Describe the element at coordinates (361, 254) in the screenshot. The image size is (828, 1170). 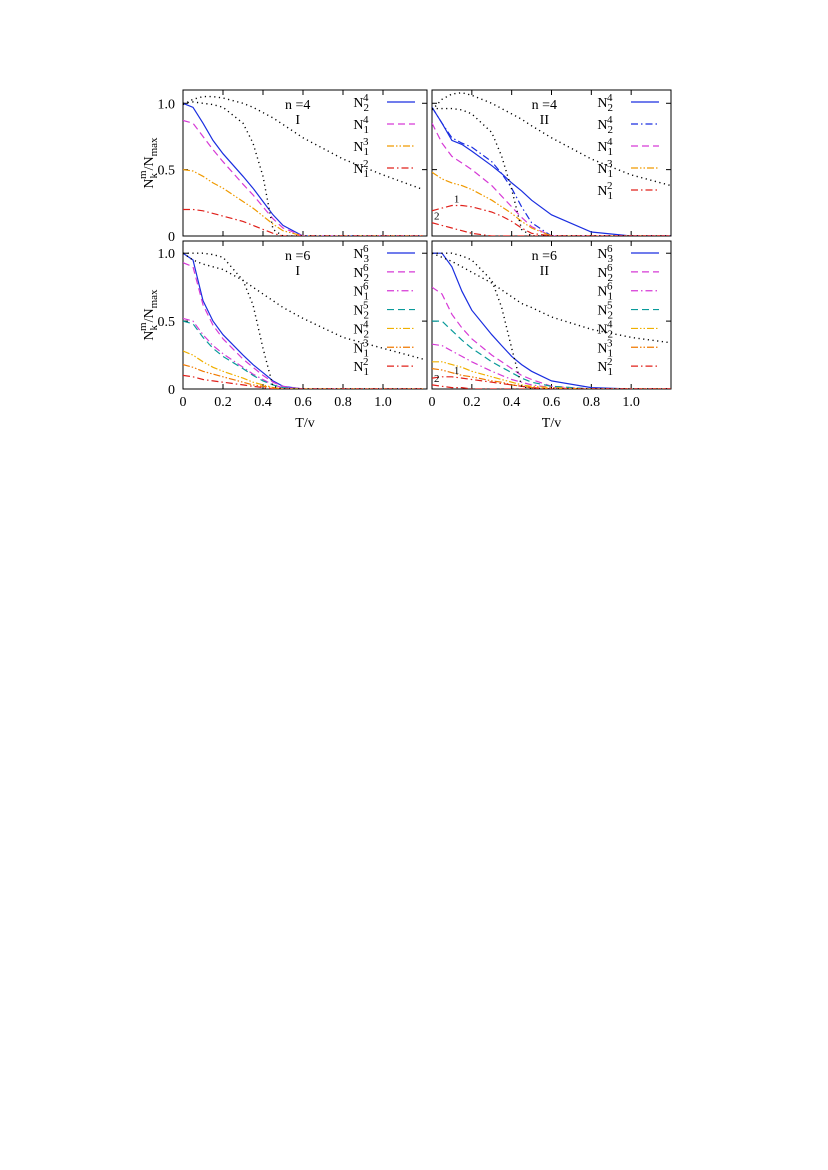
I see `legend-label: N36` at that location.